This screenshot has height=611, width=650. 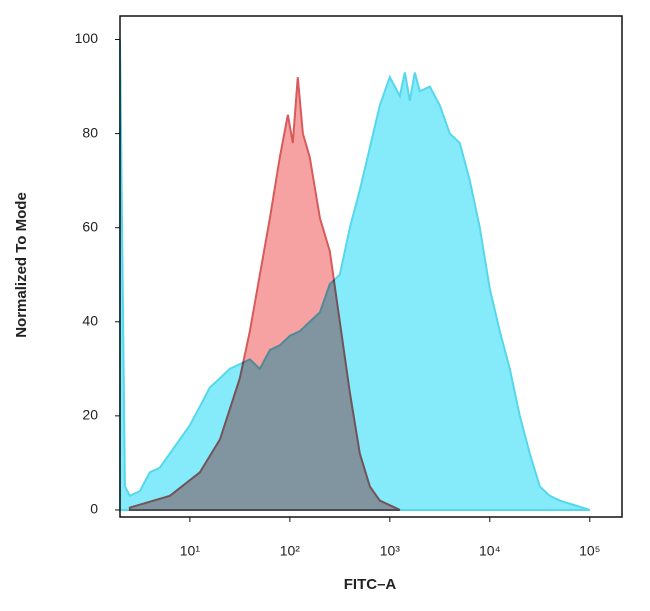 I want to click on y-tick-label: 0, so click(x=94, y=509).